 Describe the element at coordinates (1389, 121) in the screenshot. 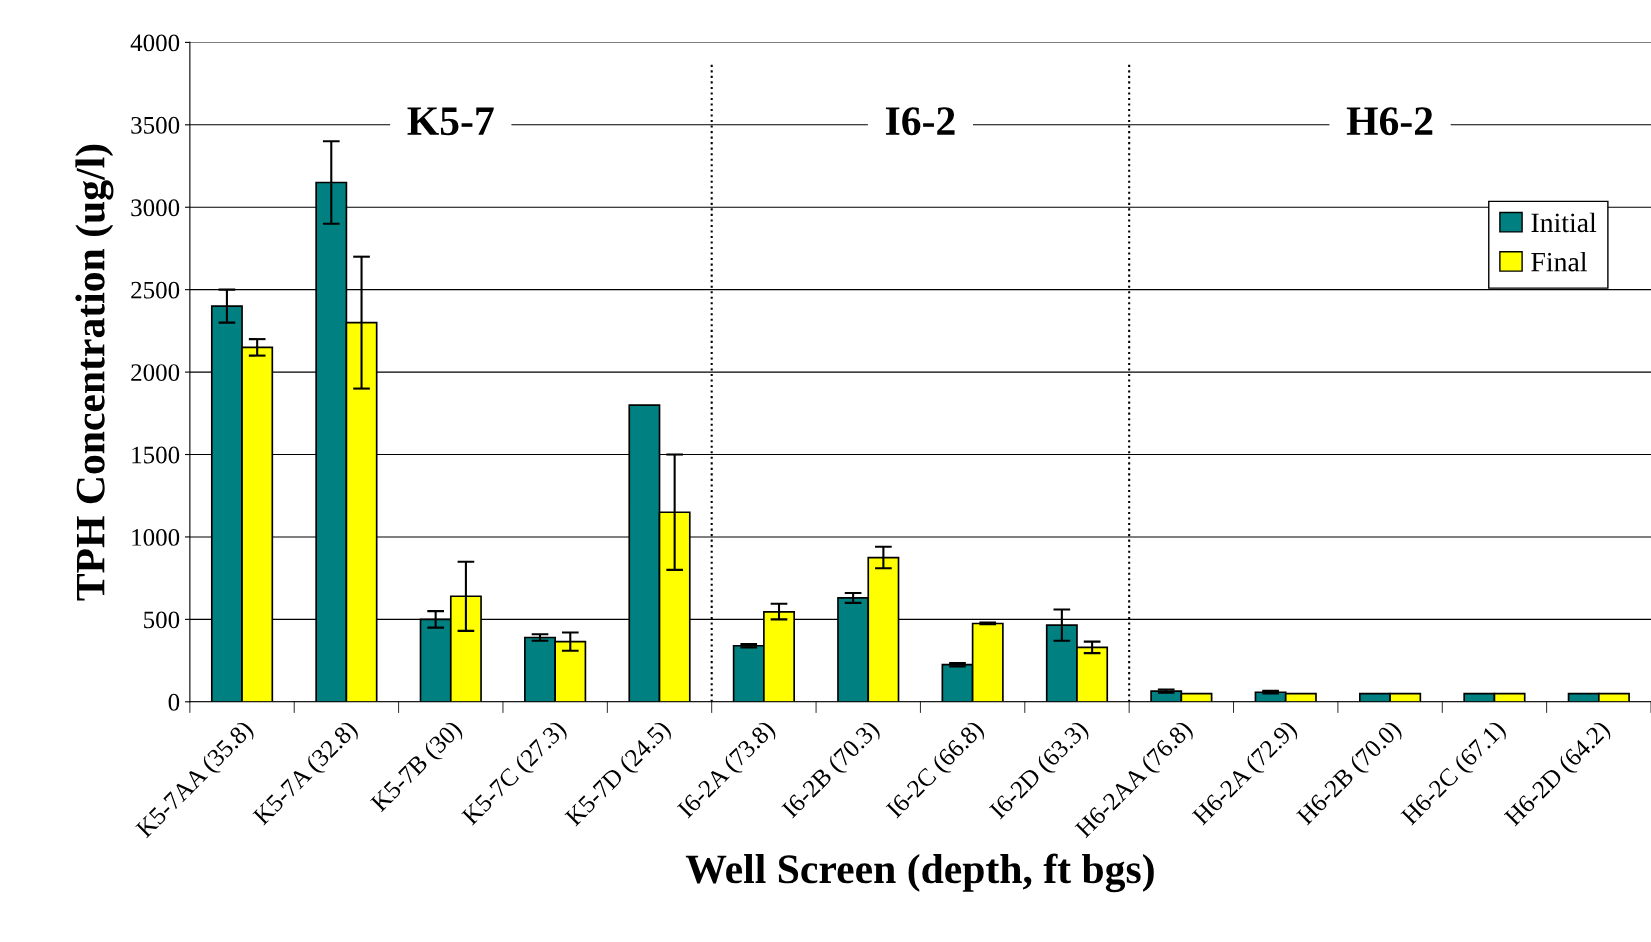

I see `annotation: H6-2` at that location.